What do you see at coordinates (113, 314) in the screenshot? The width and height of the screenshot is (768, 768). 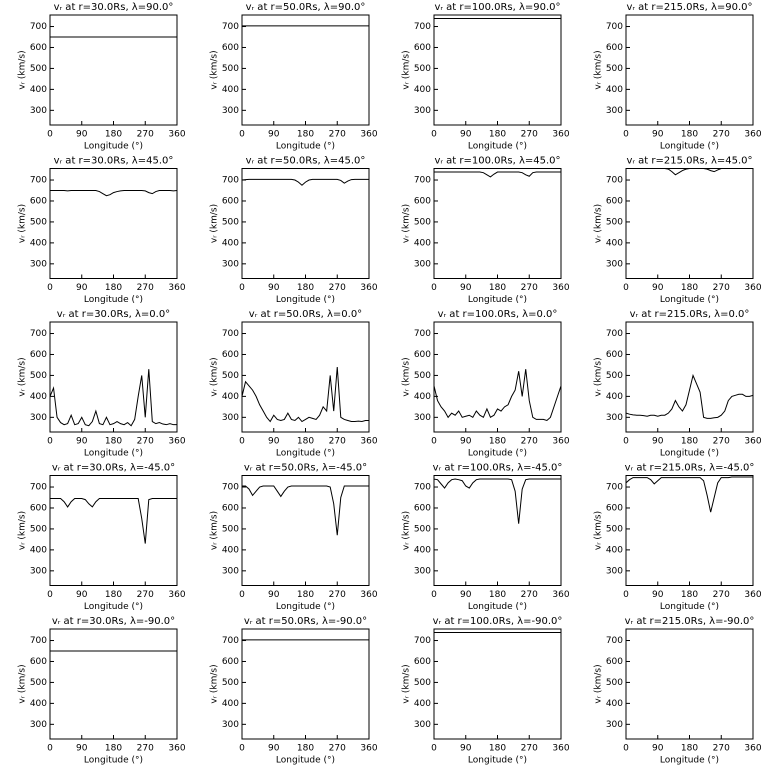 I see `panel-title: vᵣ at r=30.0Rs, λ=0.0°` at bounding box center [113, 314].